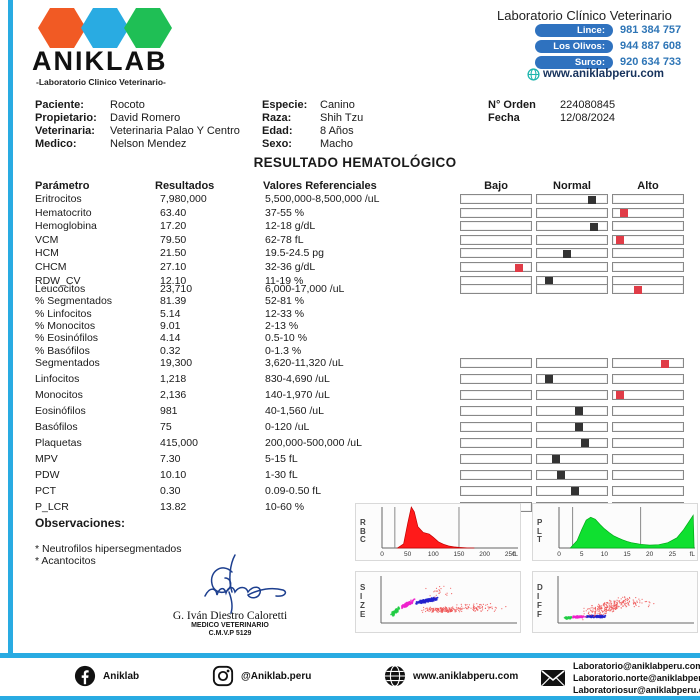 Image resolution: width=700 pixels, height=700 pixels. What do you see at coordinates (458, 554) in the screenshot?
I see `svg-text: 150` at bounding box center [458, 554].